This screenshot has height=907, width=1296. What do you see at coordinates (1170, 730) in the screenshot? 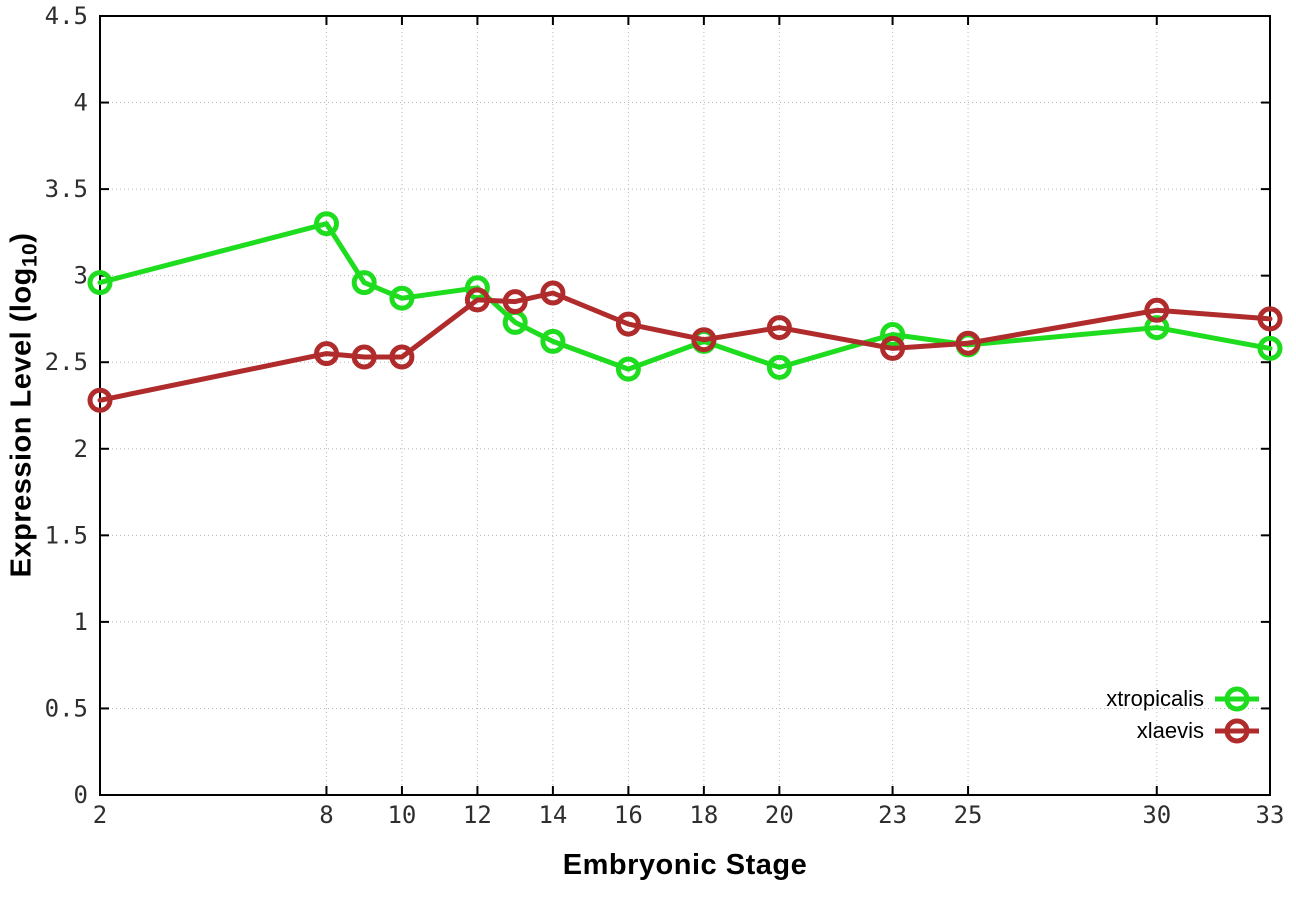
I see `legend-label-xlaevis: xlaevis` at bounding box center [1170, 730].